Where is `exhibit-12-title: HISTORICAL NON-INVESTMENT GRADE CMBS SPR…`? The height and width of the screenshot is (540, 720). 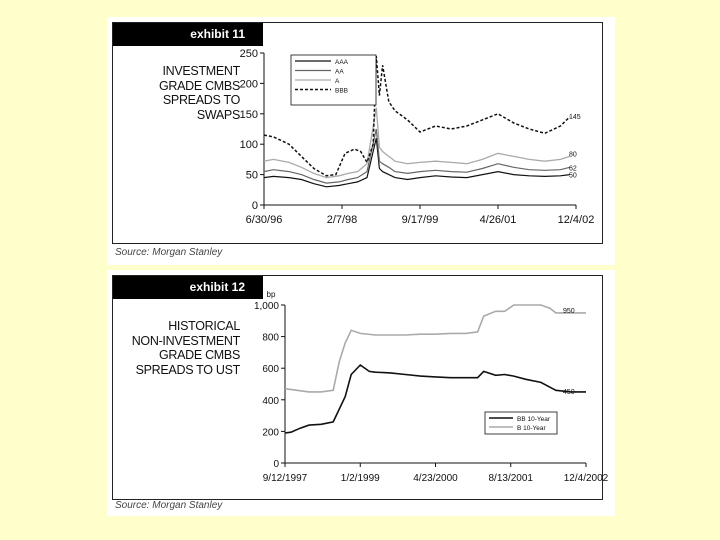 exhibit-12-title: HISTORICAL NON-INVESTMENT GRADE CMBS SPR… is located at coordinates (175, 348).